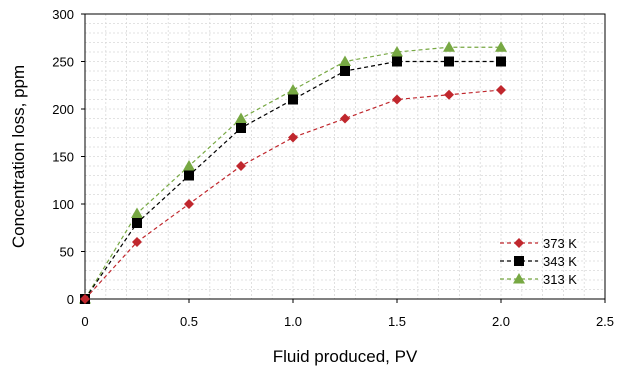 Image resolution: width=620 pixels, height=374 pixels. Describe the element at coordinates (397, 321) in the screenshot. I see `x-tick-label: 1.5` at that location.